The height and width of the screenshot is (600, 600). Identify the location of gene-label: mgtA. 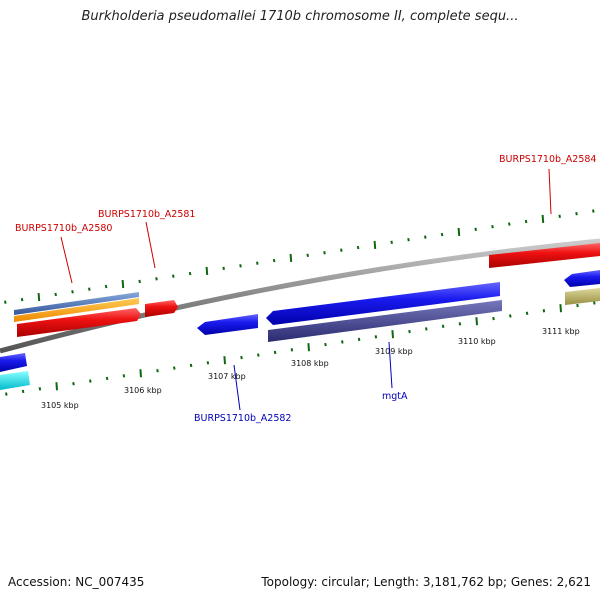
(395, 396).